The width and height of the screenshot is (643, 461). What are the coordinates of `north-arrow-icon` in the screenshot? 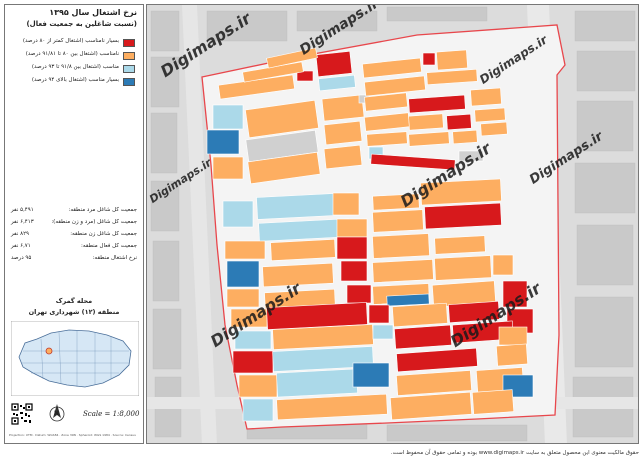 It's located at (57, 413).